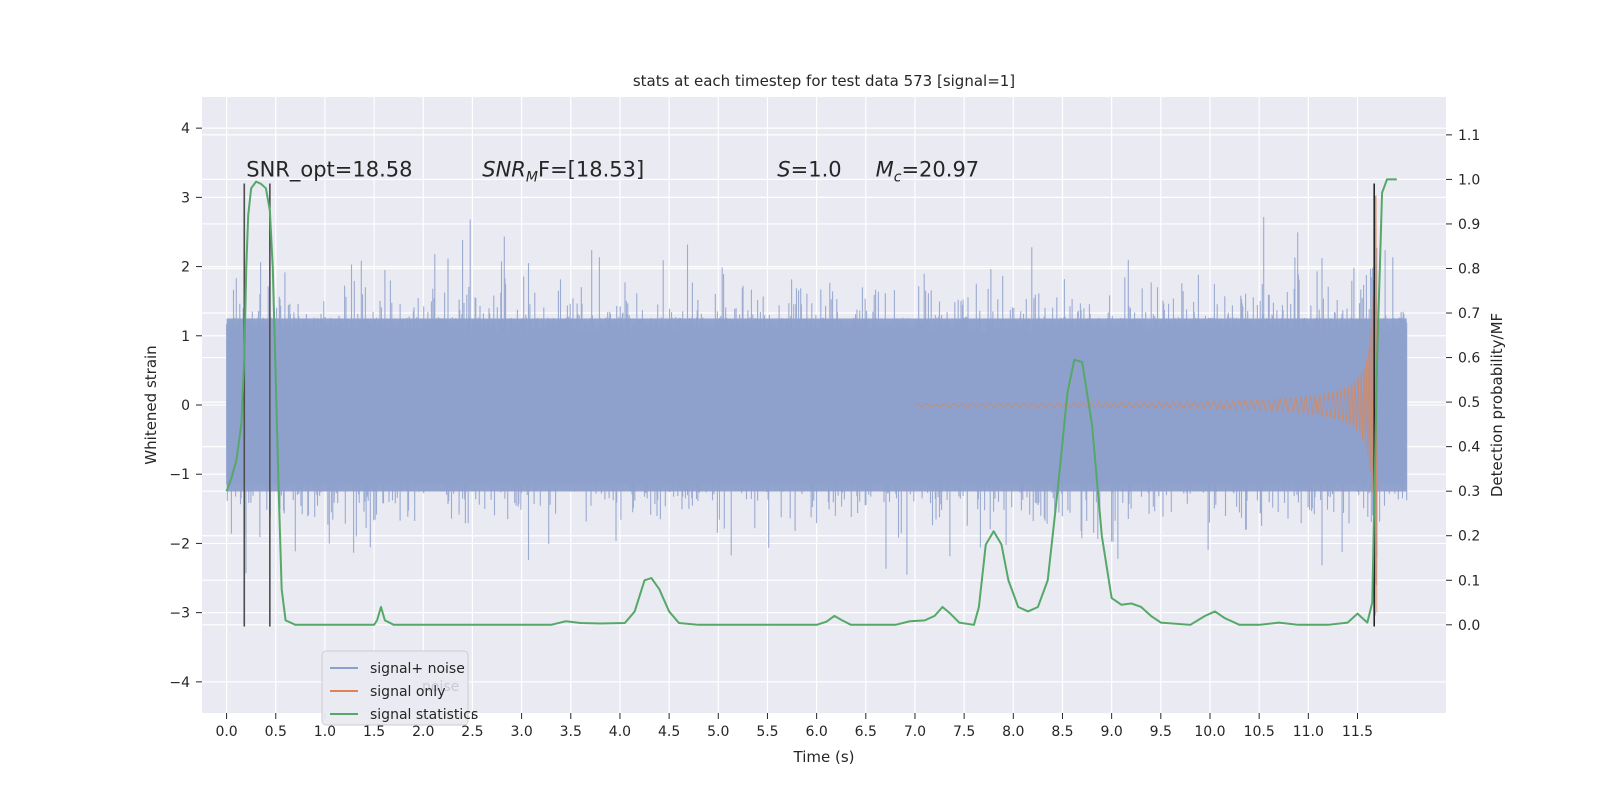 This screenshot has height=800, width=1600. I want to click on annotation-rest: =1.0, so click(816, 170).